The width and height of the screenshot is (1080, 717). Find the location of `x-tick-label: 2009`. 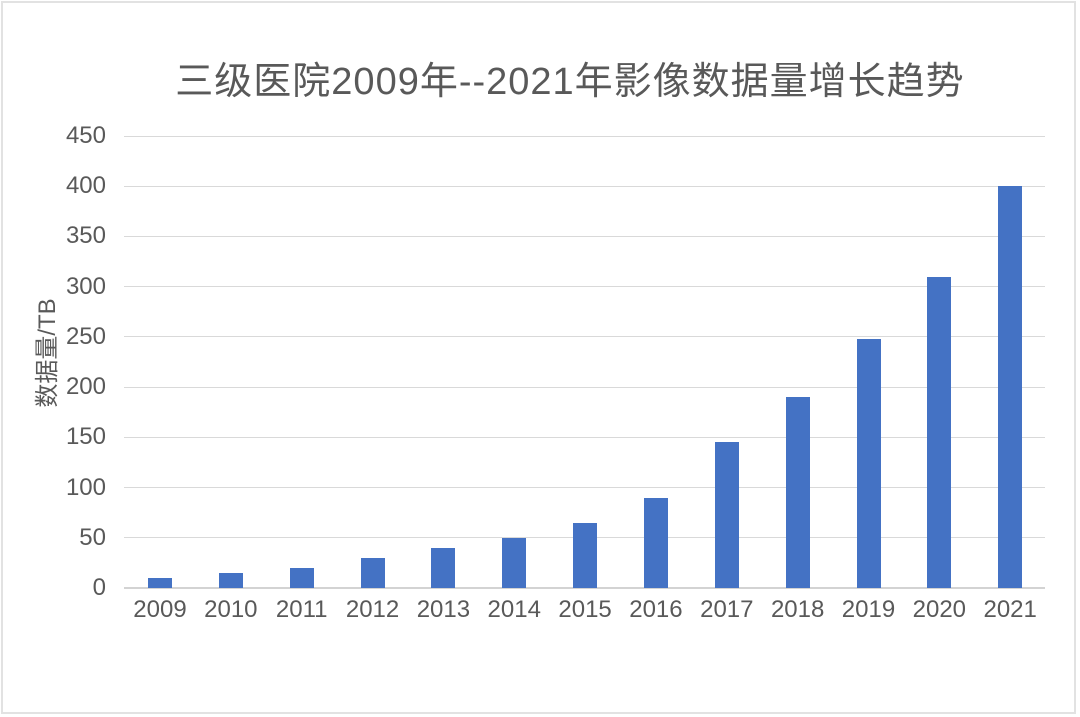

x-tick-label: 2009 is located at coordinates (160, 609).